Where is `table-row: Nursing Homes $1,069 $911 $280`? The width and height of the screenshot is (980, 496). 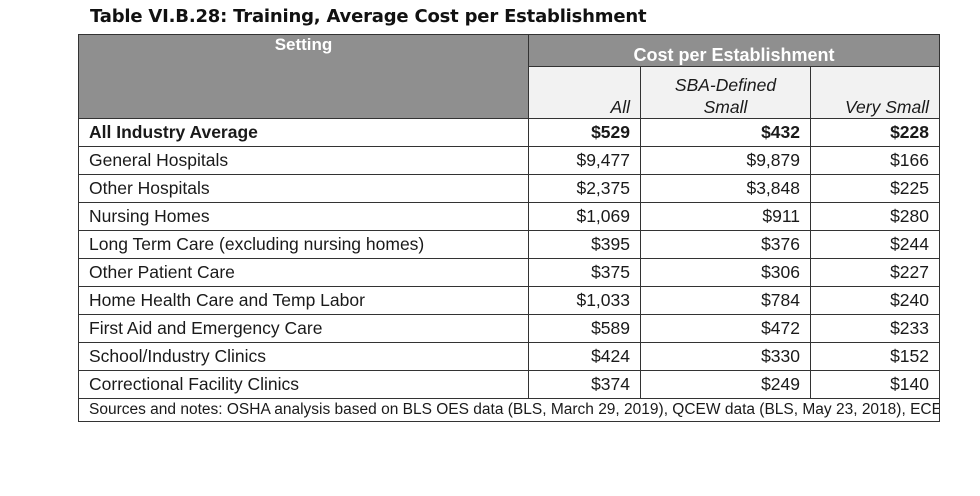
table-row: Nursing Homes $1,069 $911 $280 is located at coordinates (509, 216).